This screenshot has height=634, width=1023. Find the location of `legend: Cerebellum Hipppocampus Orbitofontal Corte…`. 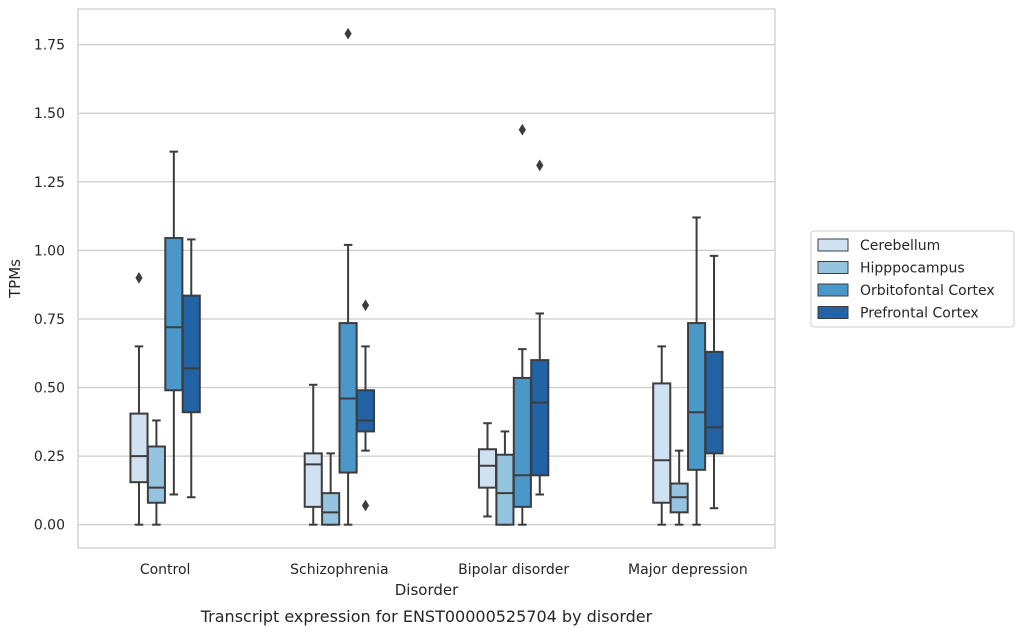

legend: Cerebellum Hipppocampus Orbitofontal Corte… is located at coordinates (912, 279).